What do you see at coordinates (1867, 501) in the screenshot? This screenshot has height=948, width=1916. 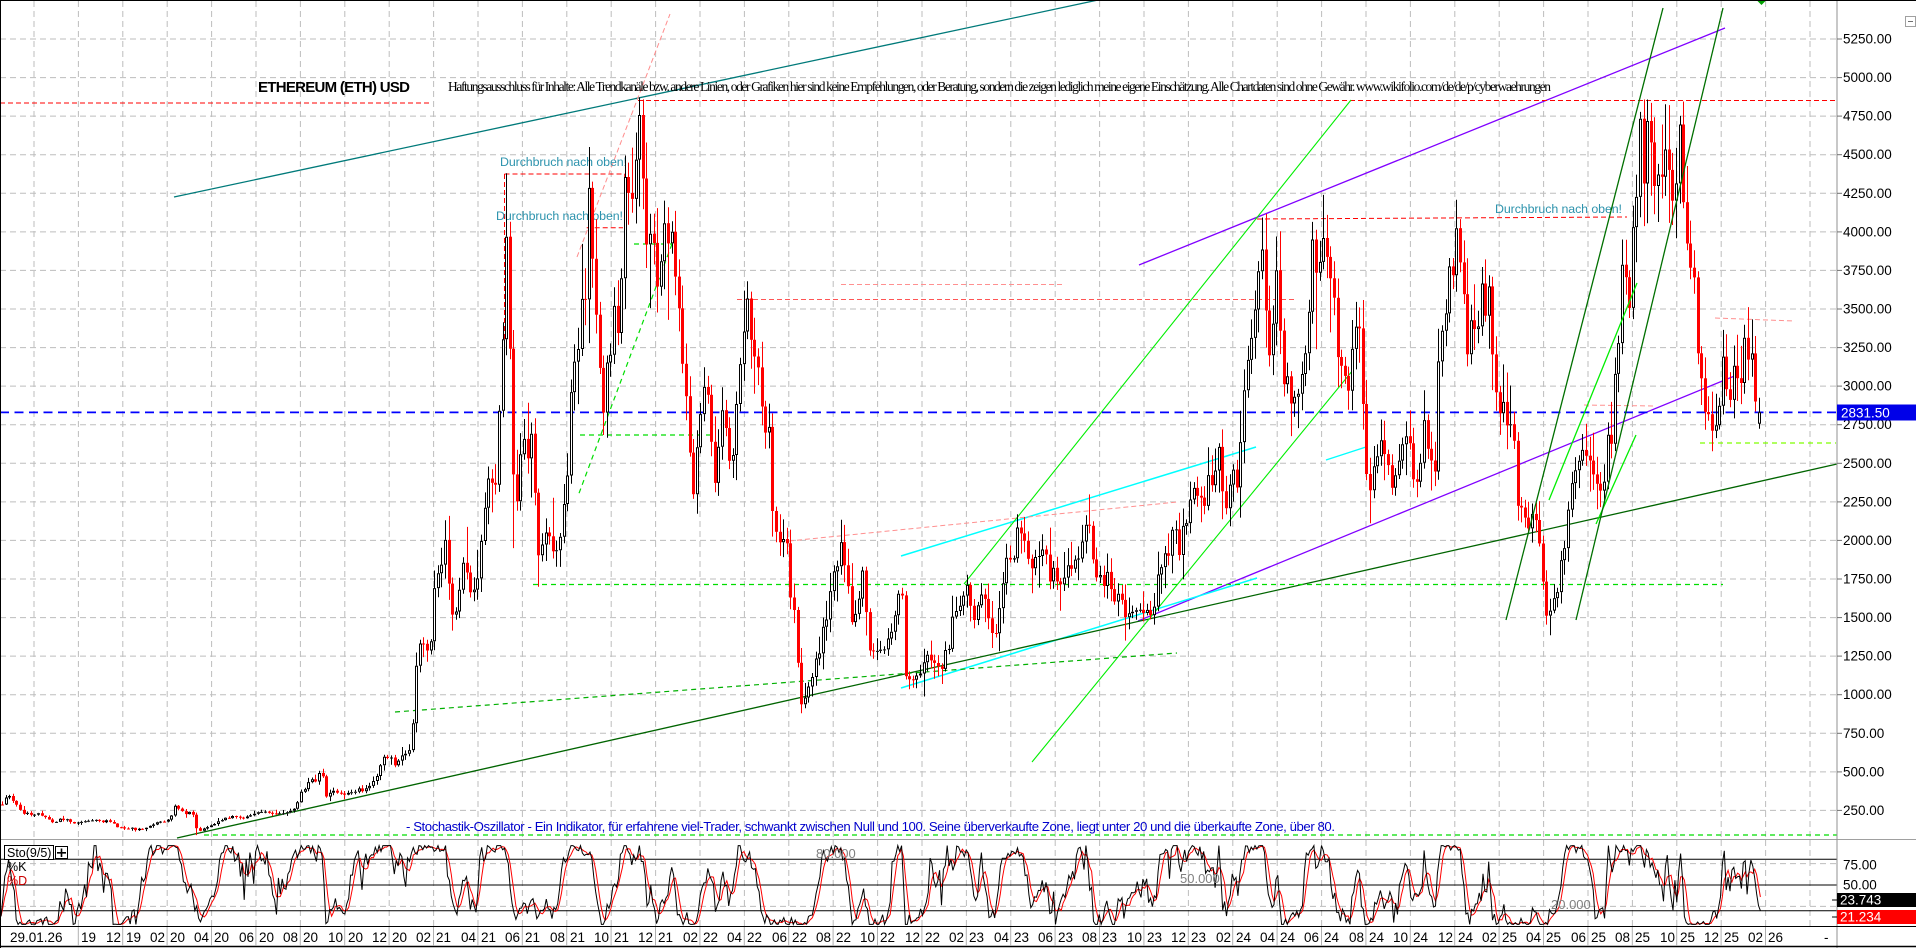 I see `svg-text: 2250.00` at bounding box center [1867, 501].